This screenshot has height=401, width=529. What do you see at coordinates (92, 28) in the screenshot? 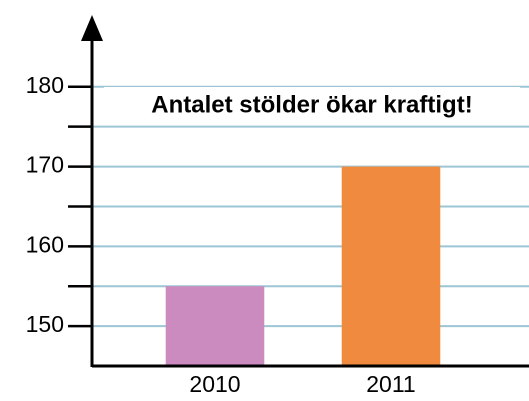
I see `y-axis-arrow` at bounding box center [92, 28].